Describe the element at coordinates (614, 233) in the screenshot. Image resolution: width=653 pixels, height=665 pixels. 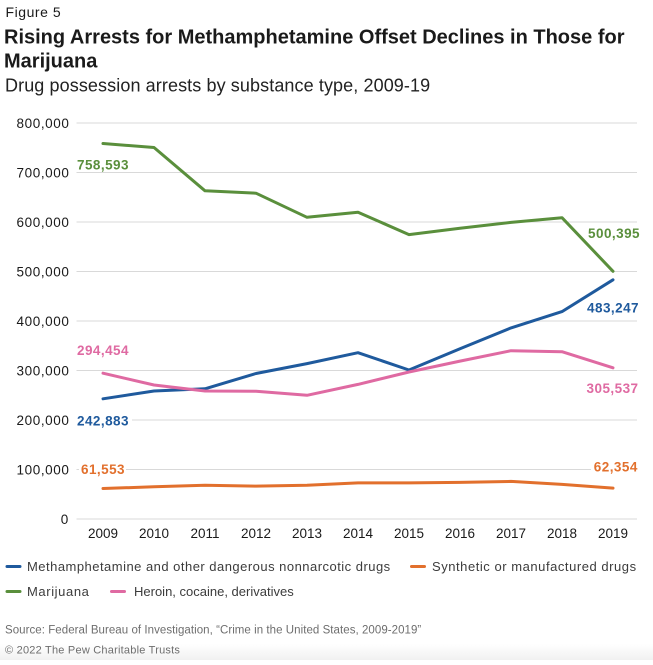
I see `svg-text: 500,395` at that location.